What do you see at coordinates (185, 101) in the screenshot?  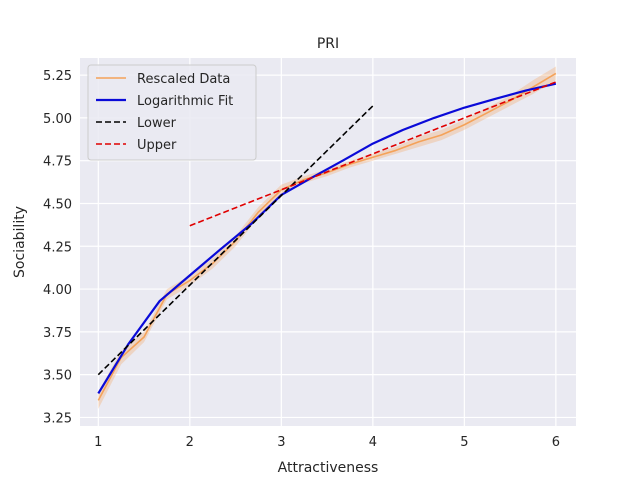 I see `legend-label-logarithmic-fit: Logarithmic Fit` at bounding box center [185, 101].